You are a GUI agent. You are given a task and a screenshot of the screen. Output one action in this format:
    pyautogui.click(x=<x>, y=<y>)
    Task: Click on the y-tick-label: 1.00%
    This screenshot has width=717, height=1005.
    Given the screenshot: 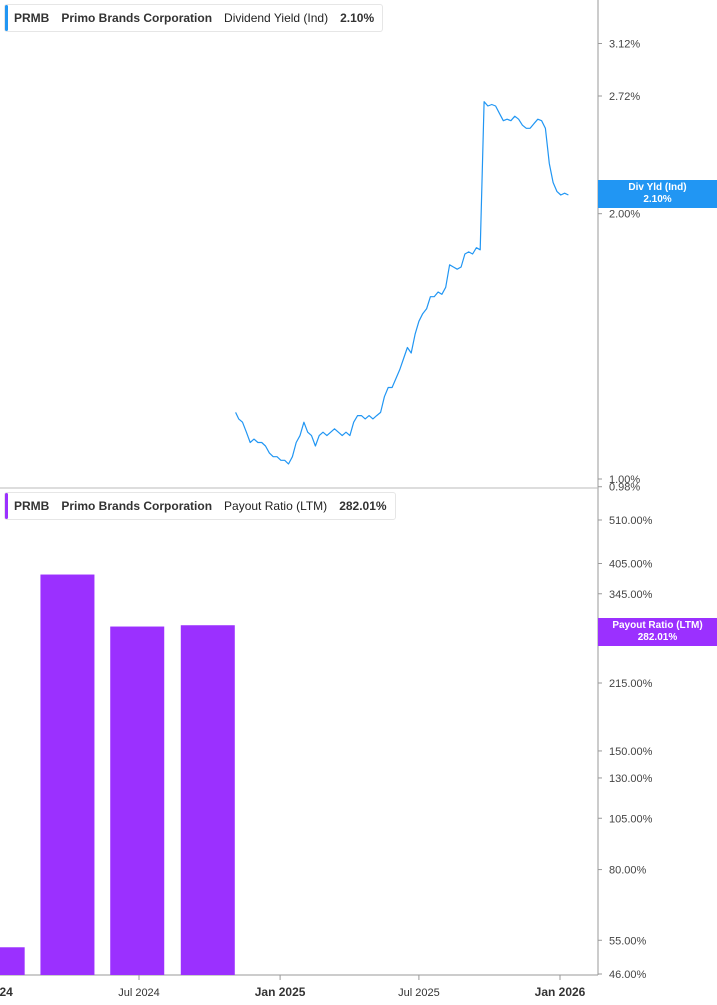 What is the action you would take?
    pyautogui.click(x=624, y=480)
    